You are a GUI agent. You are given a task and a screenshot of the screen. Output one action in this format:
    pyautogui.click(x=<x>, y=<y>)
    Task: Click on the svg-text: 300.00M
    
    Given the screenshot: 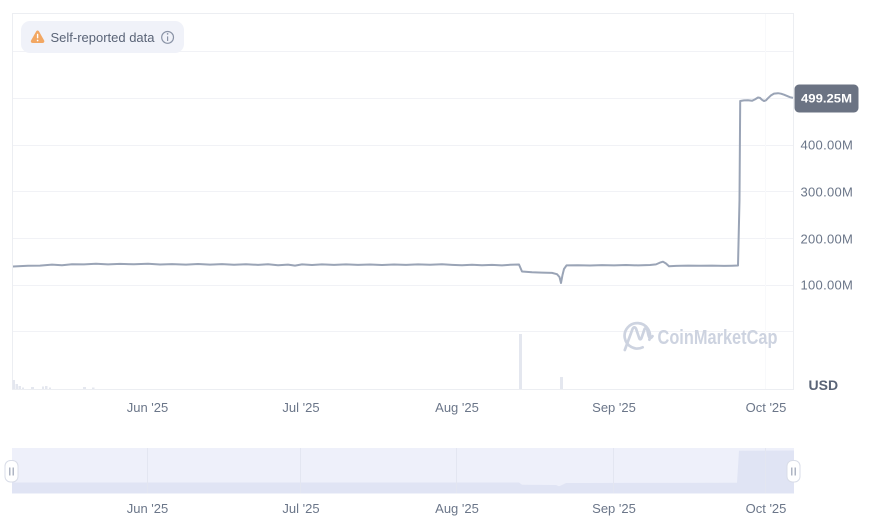 What is the action you would take?
    pyautogui.click(x=827, y=192)
    